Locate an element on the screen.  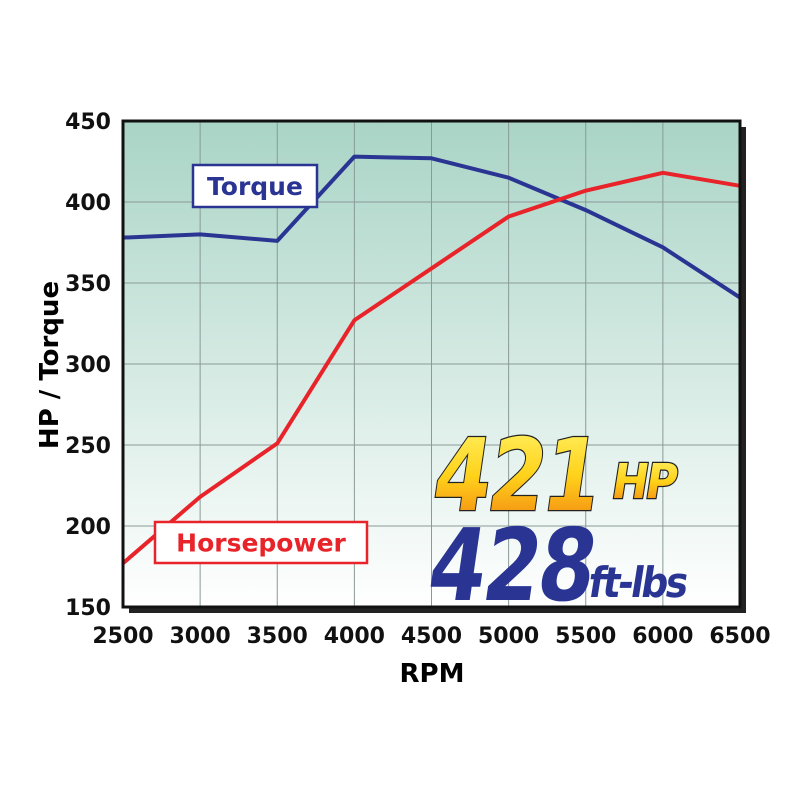
x-tick-label: 4500 is located at coordinates (431, 636).